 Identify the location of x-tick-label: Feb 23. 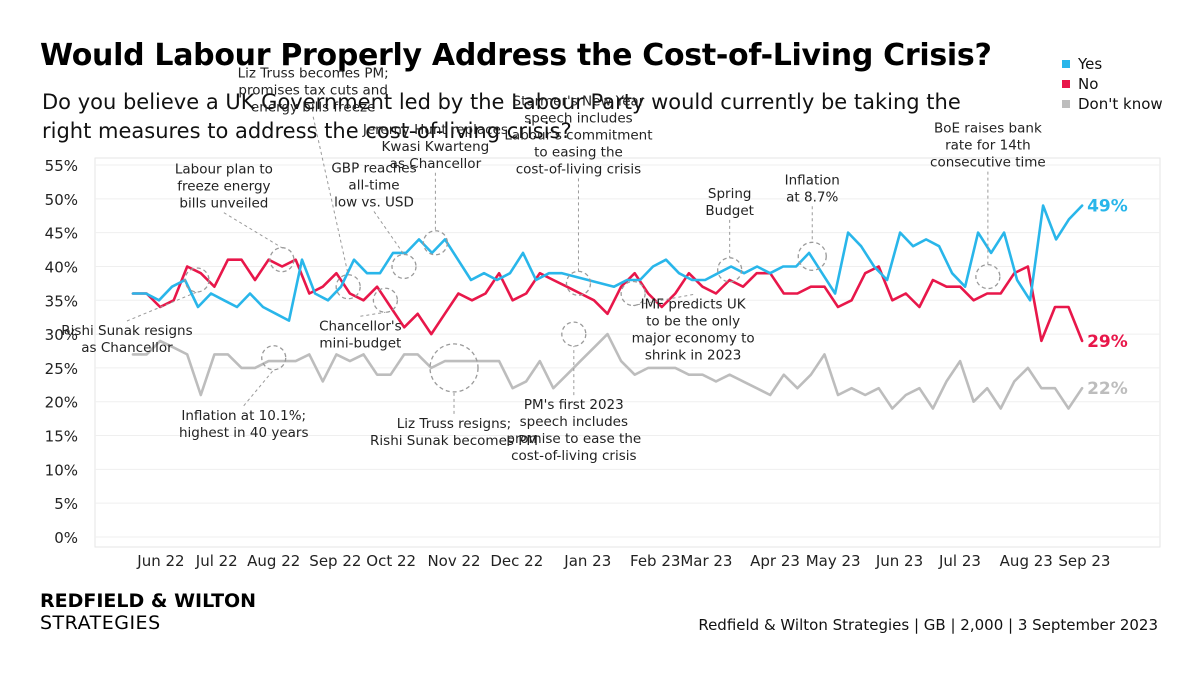
(655, 561).